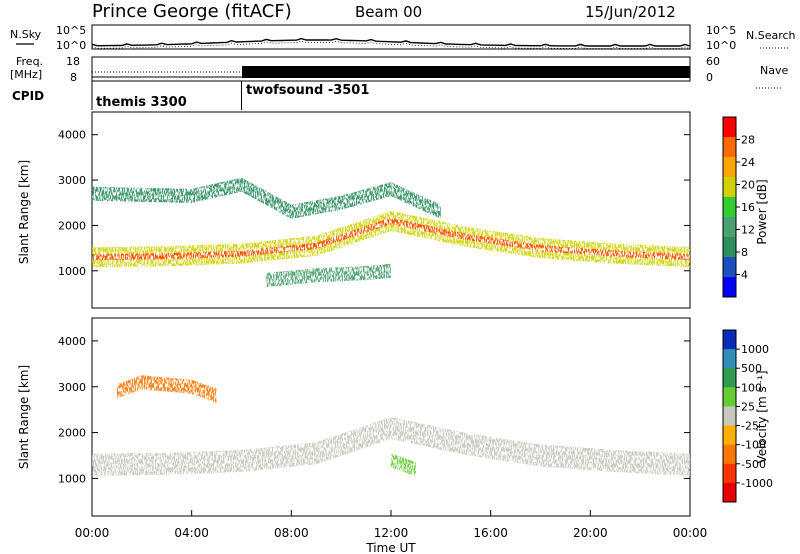  I want to click on freq-panel, so click(391, 69).